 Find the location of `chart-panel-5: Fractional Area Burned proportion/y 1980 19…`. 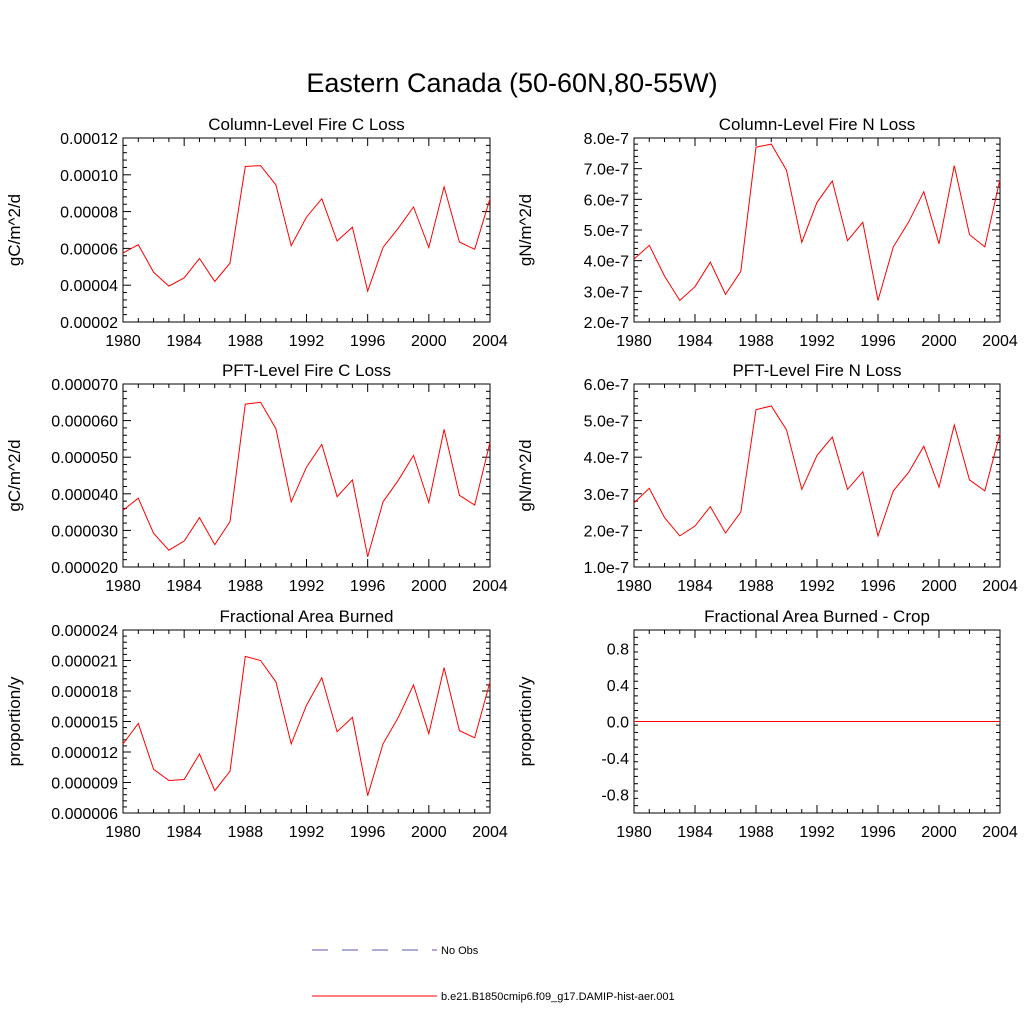

chart-panel-5: Fractional Area Burned proportion/y 1980 19… is located at coordinates (256, 724).